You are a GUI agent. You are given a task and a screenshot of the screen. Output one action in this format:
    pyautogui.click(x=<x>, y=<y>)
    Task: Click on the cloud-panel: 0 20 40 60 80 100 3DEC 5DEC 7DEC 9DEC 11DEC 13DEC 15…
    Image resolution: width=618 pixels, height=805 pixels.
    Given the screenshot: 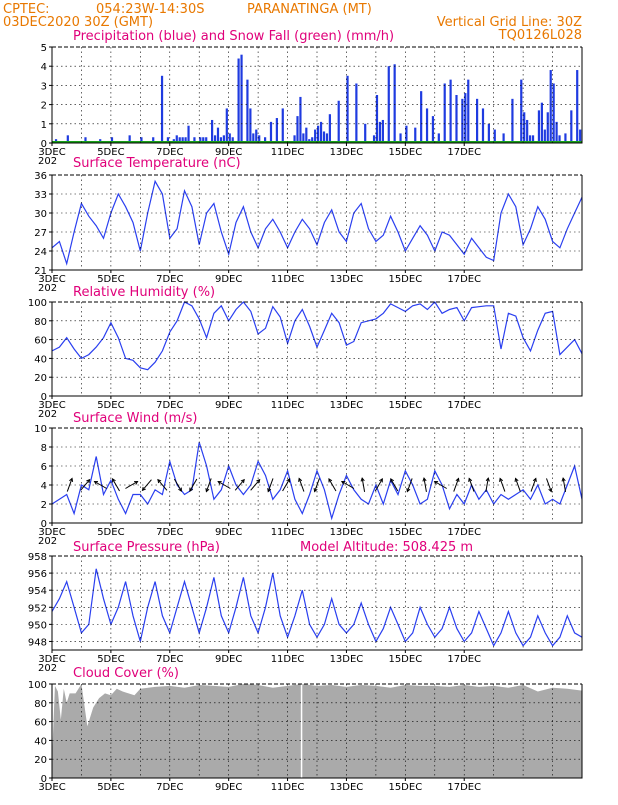 What is the action you would take?
    pyautogui.click(x=305, y=736)
    